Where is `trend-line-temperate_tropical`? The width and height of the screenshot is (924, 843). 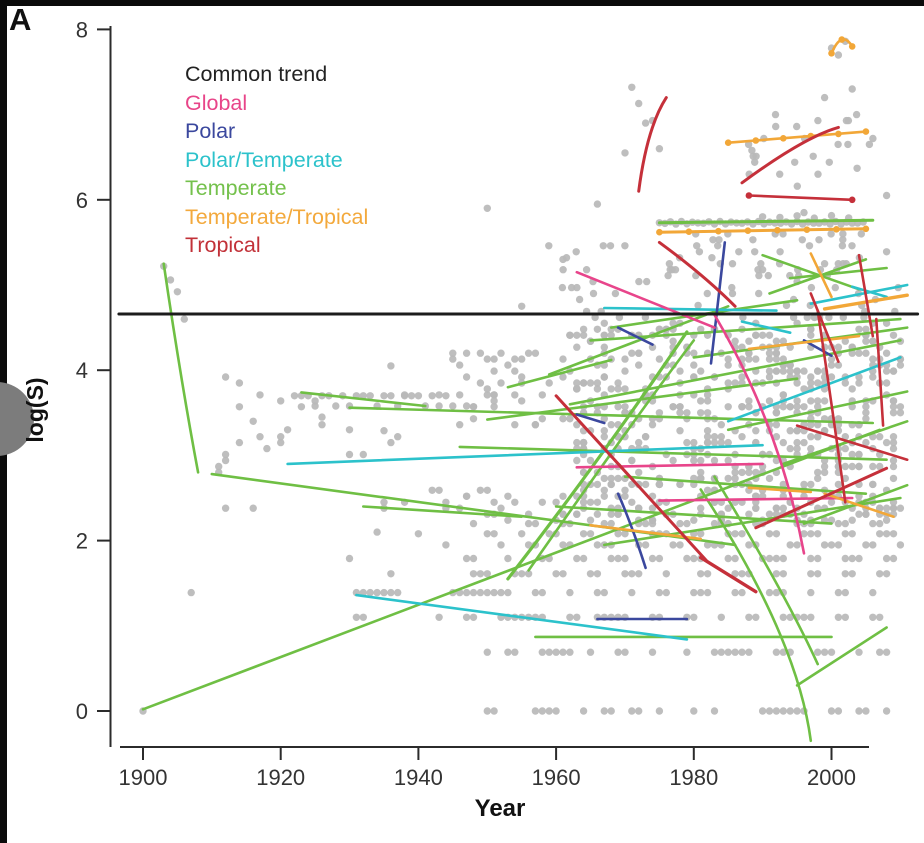
trend-line-temperate_tropical is located at coordinates (645, 532).